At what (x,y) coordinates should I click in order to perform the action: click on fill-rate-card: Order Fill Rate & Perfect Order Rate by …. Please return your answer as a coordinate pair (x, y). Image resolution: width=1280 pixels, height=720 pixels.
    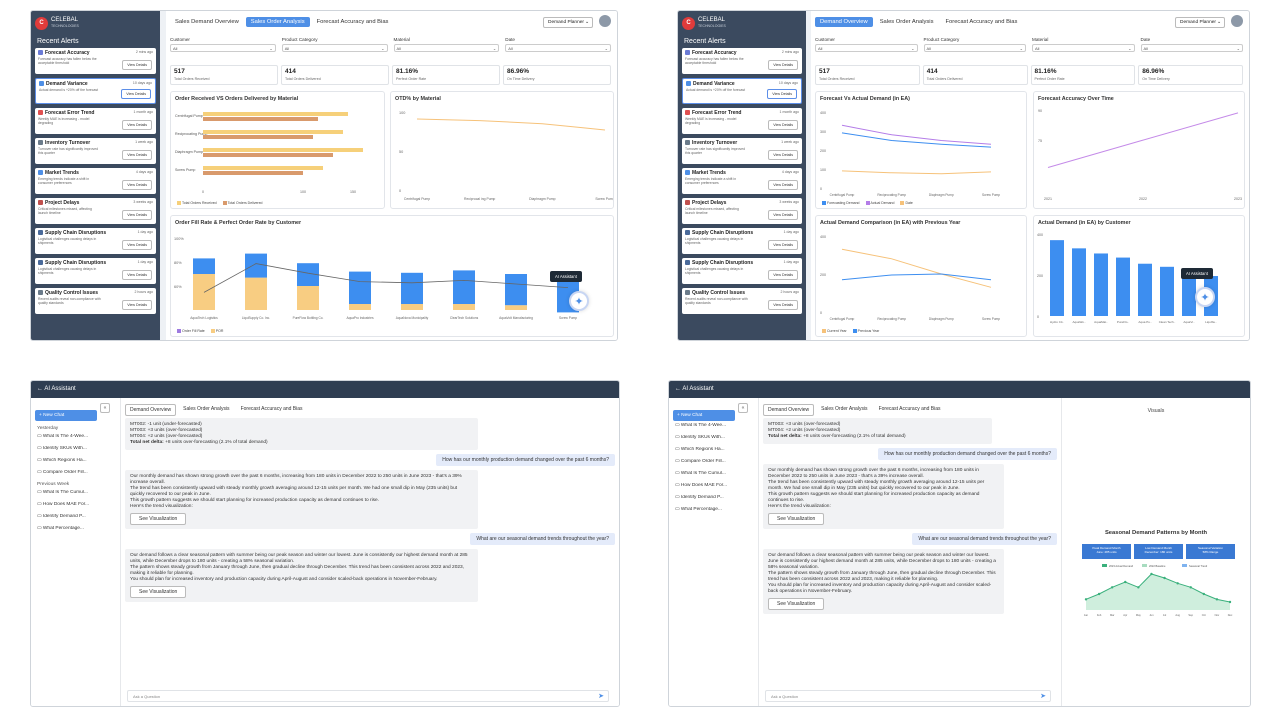
    Looking at the image, I should click on (392, 276).